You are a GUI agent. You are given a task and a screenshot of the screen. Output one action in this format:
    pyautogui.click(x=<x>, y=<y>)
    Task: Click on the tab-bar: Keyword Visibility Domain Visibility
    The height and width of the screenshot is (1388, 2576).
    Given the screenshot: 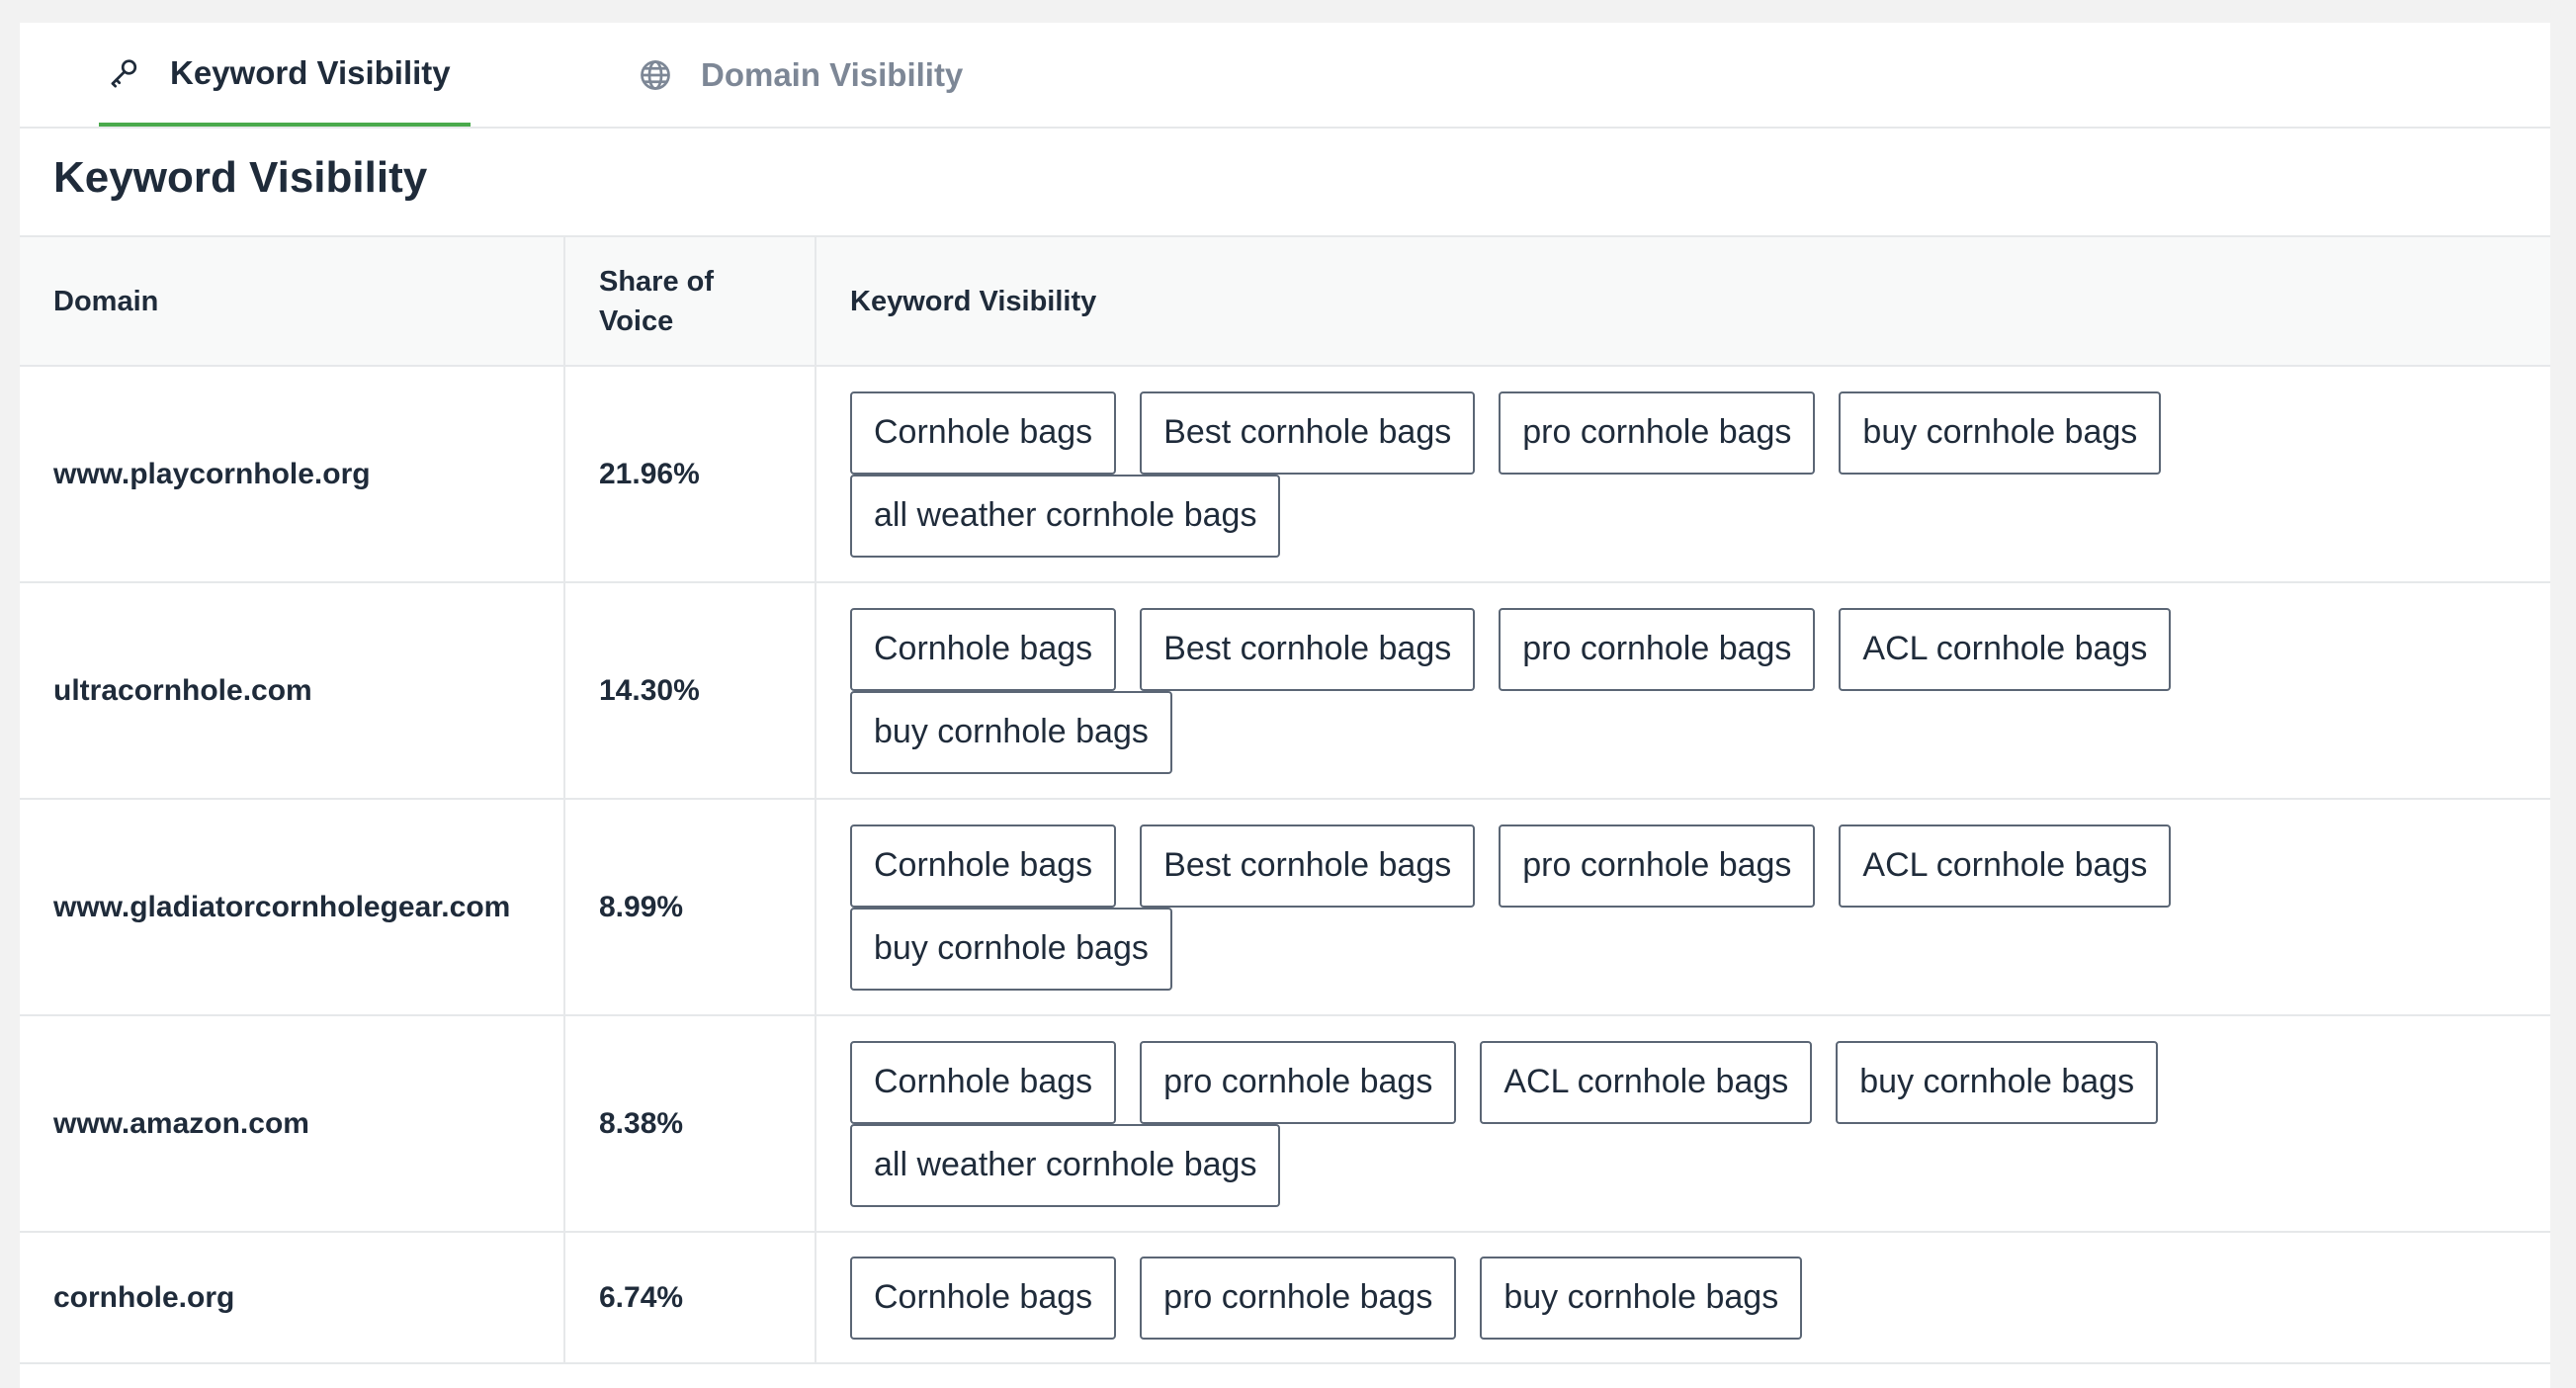 What is the action you would take?
    pyautogui.click(x=1285, y=76)
    